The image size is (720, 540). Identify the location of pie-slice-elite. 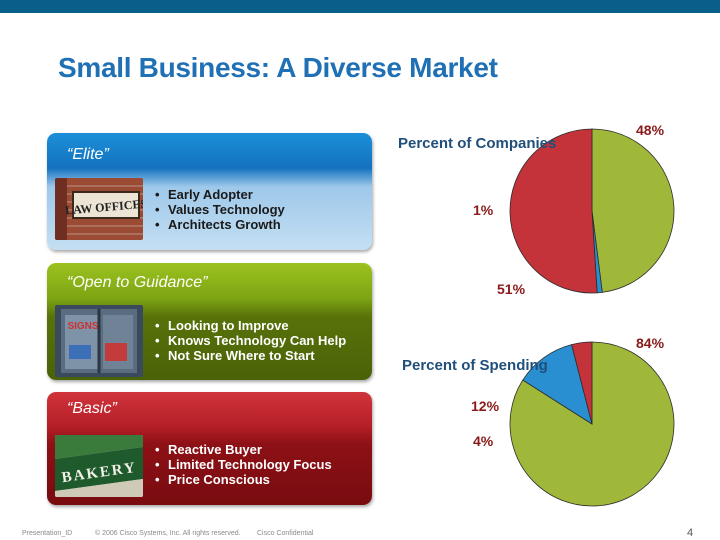
(557, 384).